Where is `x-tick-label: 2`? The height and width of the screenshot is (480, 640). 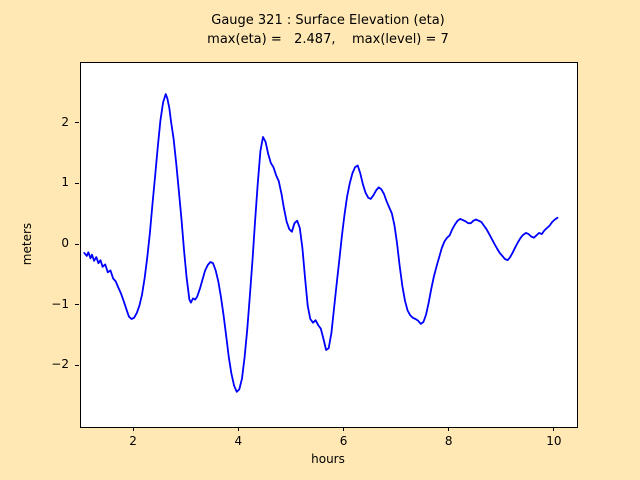
x-tick-label: 2 is located at coordinates (133, 441).